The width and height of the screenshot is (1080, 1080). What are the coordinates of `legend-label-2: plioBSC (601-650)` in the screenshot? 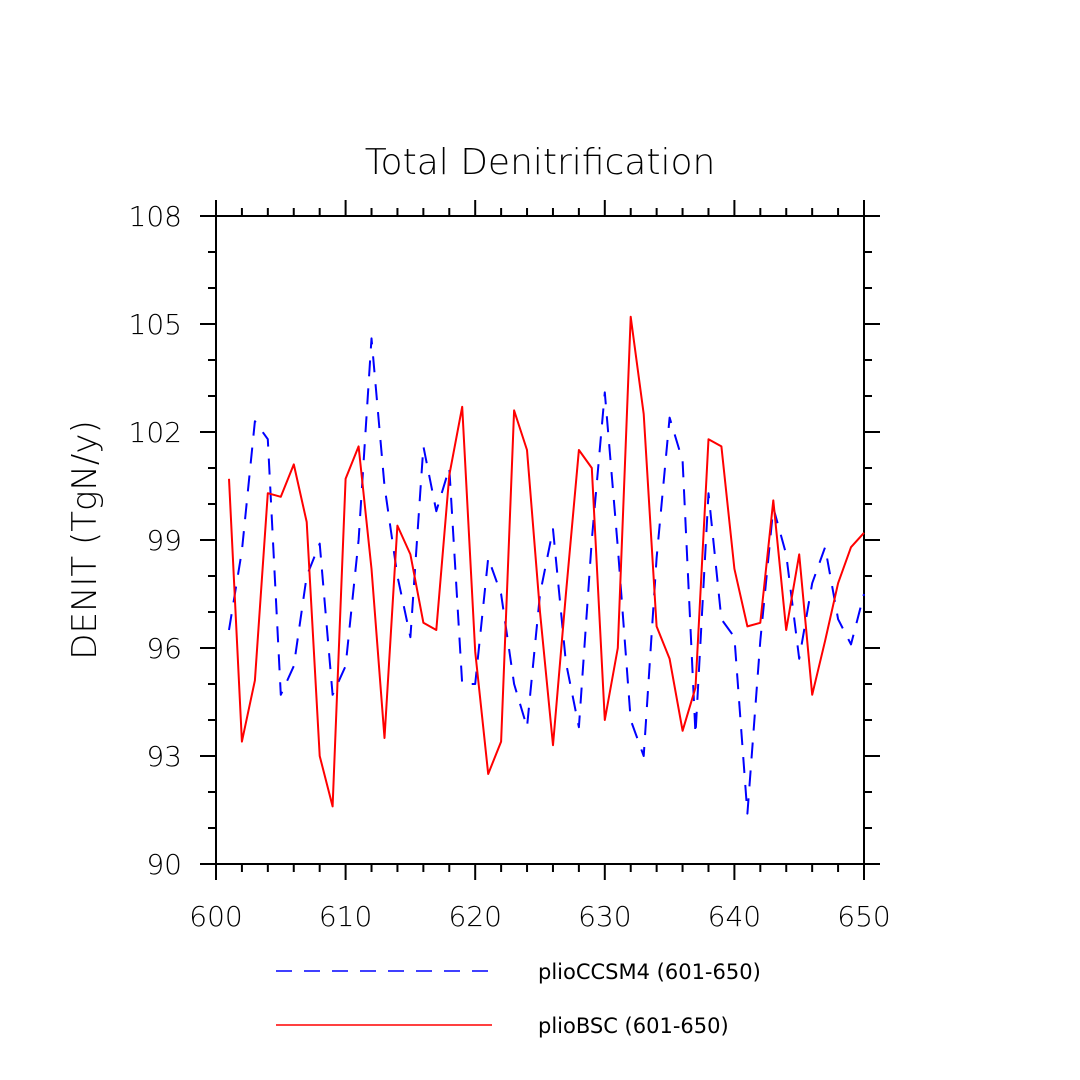 It's located at (633, 1026).